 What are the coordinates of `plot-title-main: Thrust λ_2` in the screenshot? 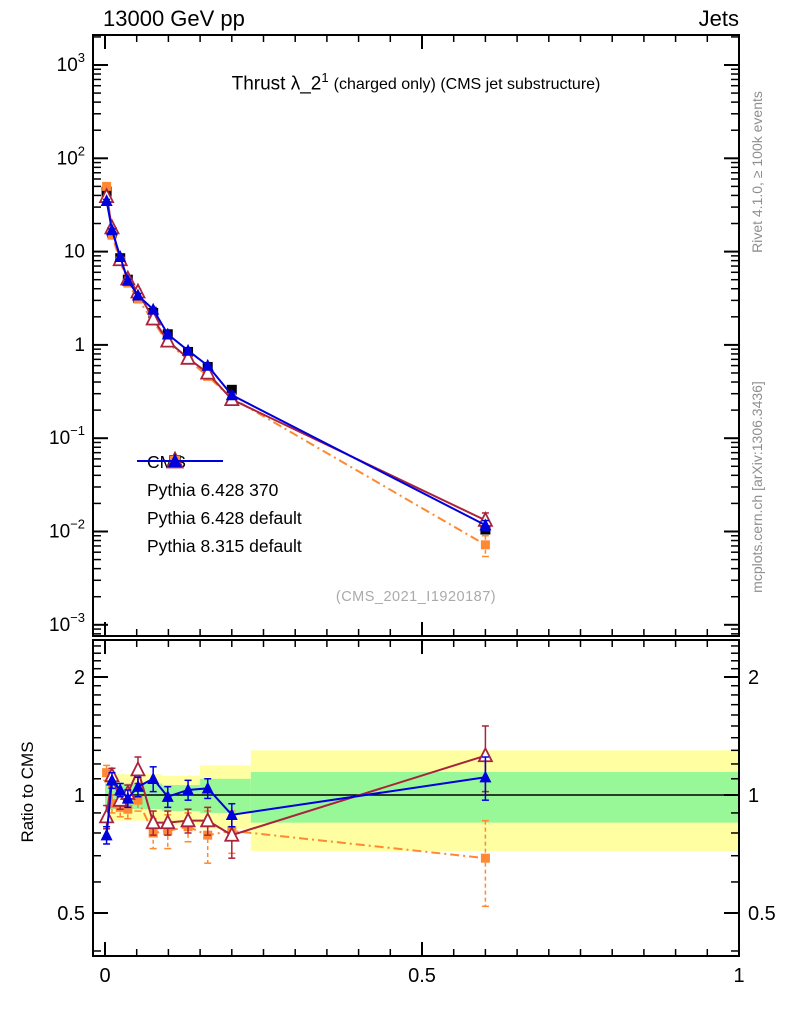 It's located at (276, 84).